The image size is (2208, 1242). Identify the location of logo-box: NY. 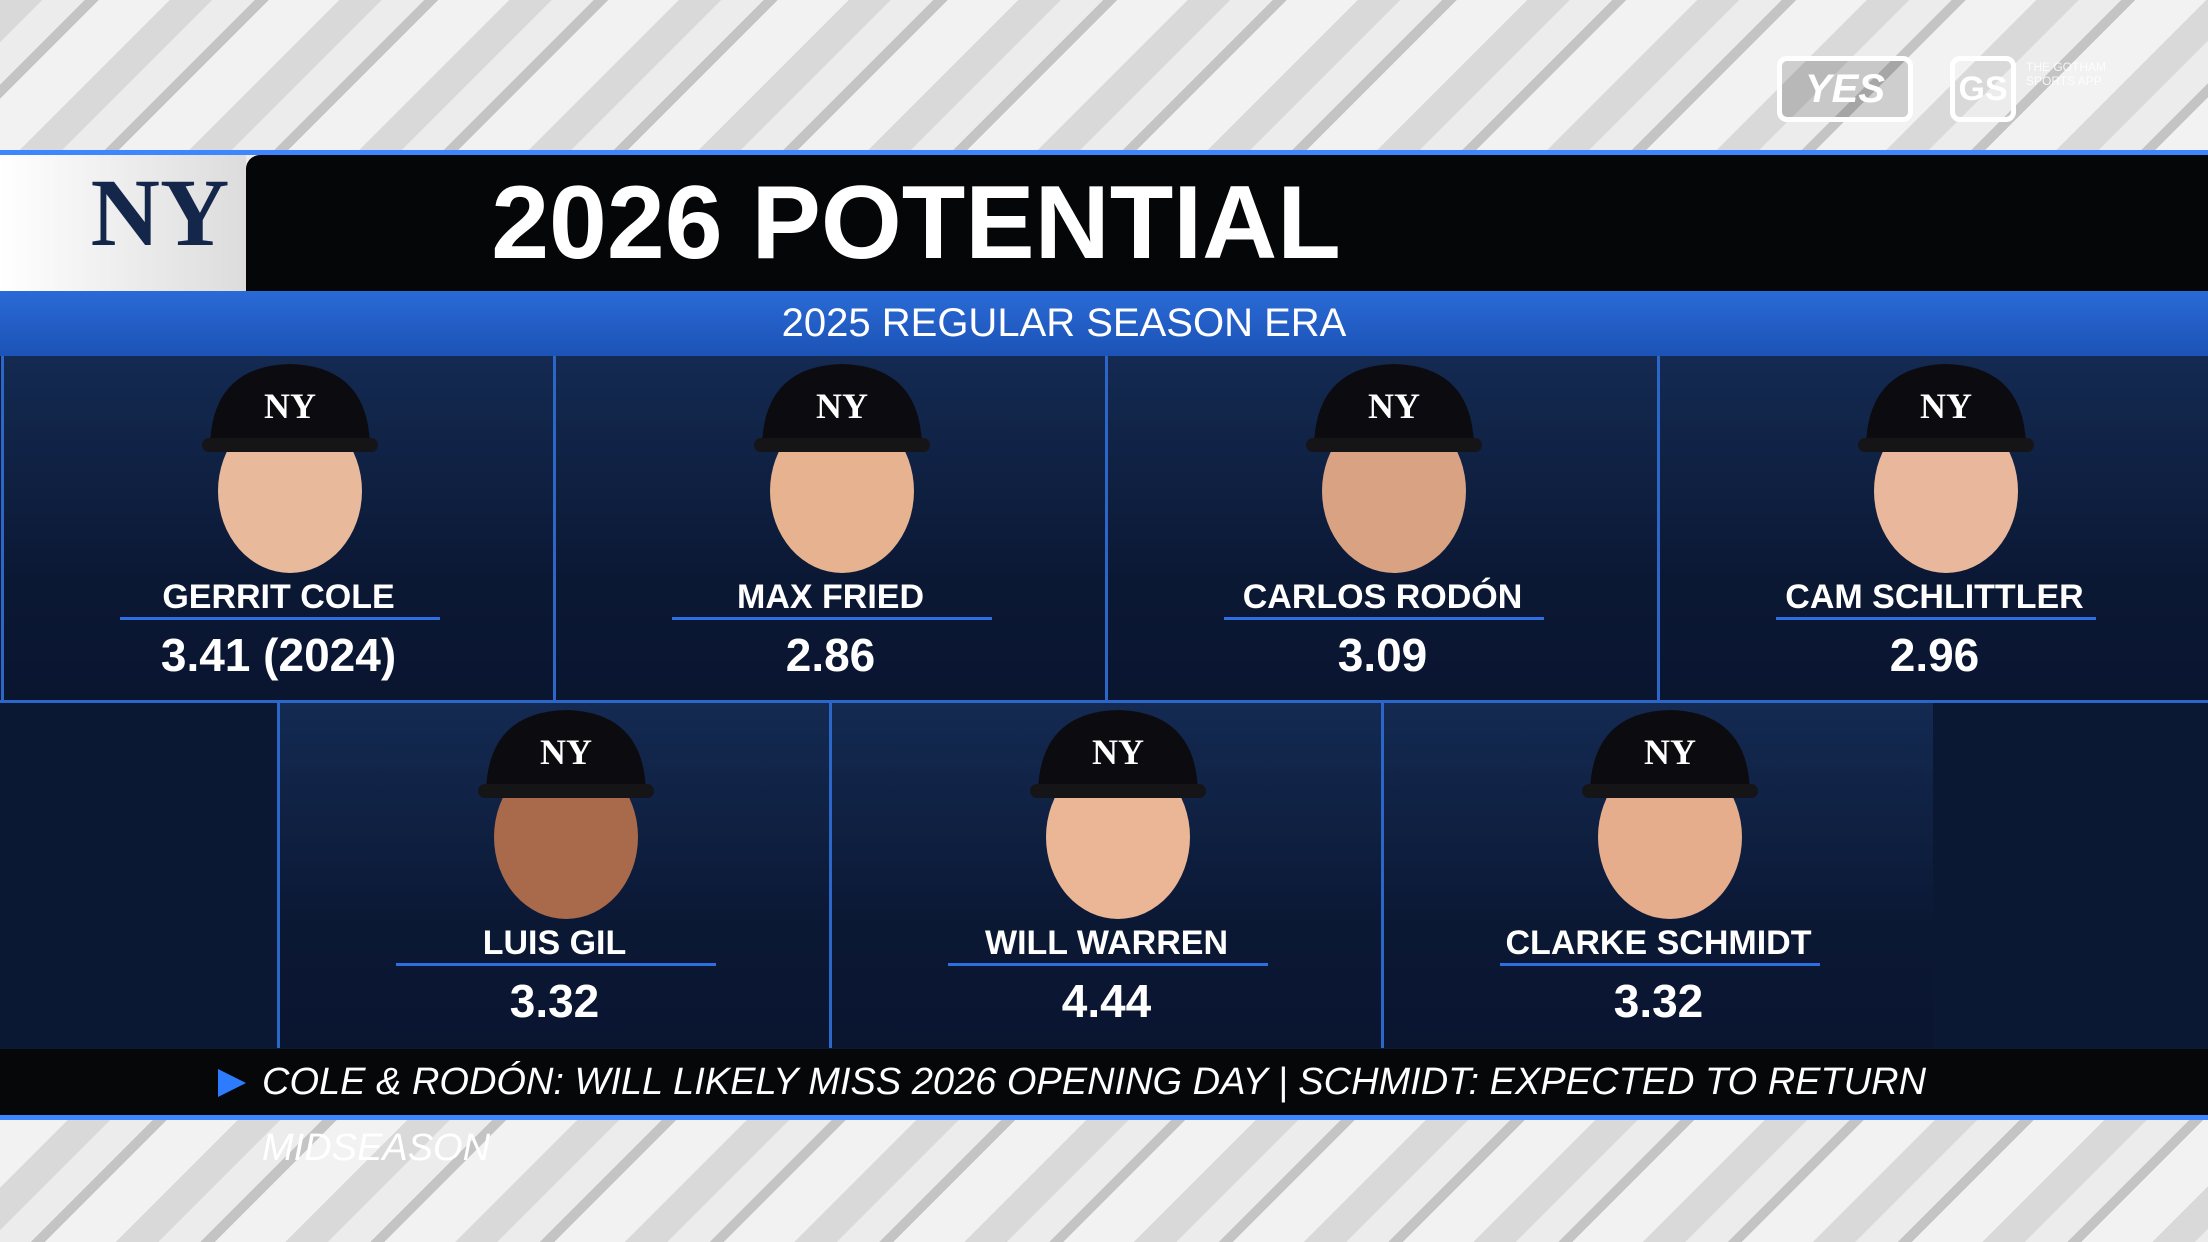
(123, 223).